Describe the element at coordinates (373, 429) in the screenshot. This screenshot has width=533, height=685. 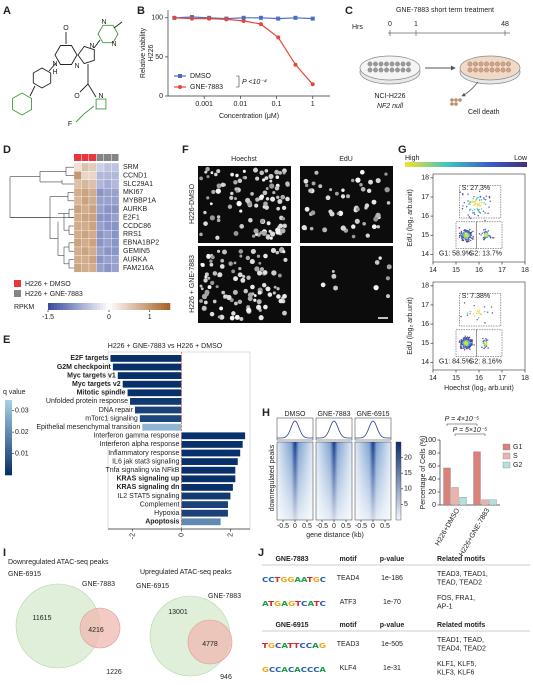
I see `profile-curve` at that location.